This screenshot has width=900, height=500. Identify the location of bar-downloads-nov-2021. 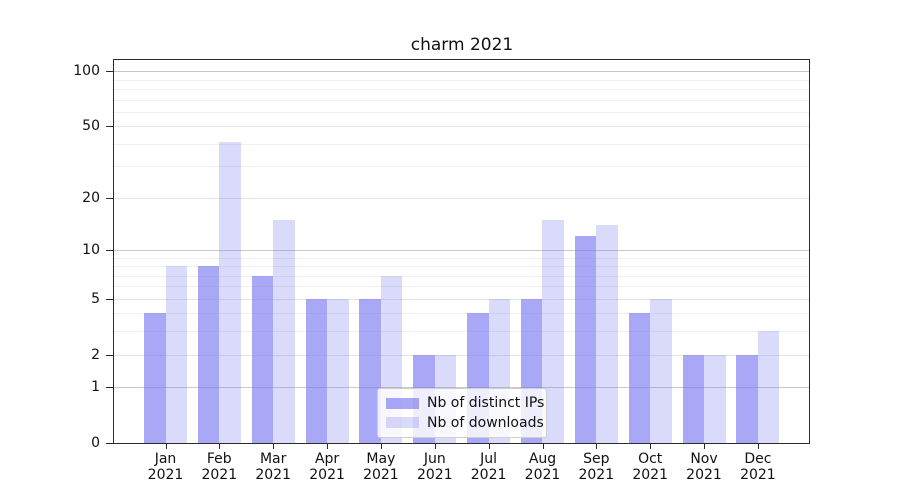
(715, 398).